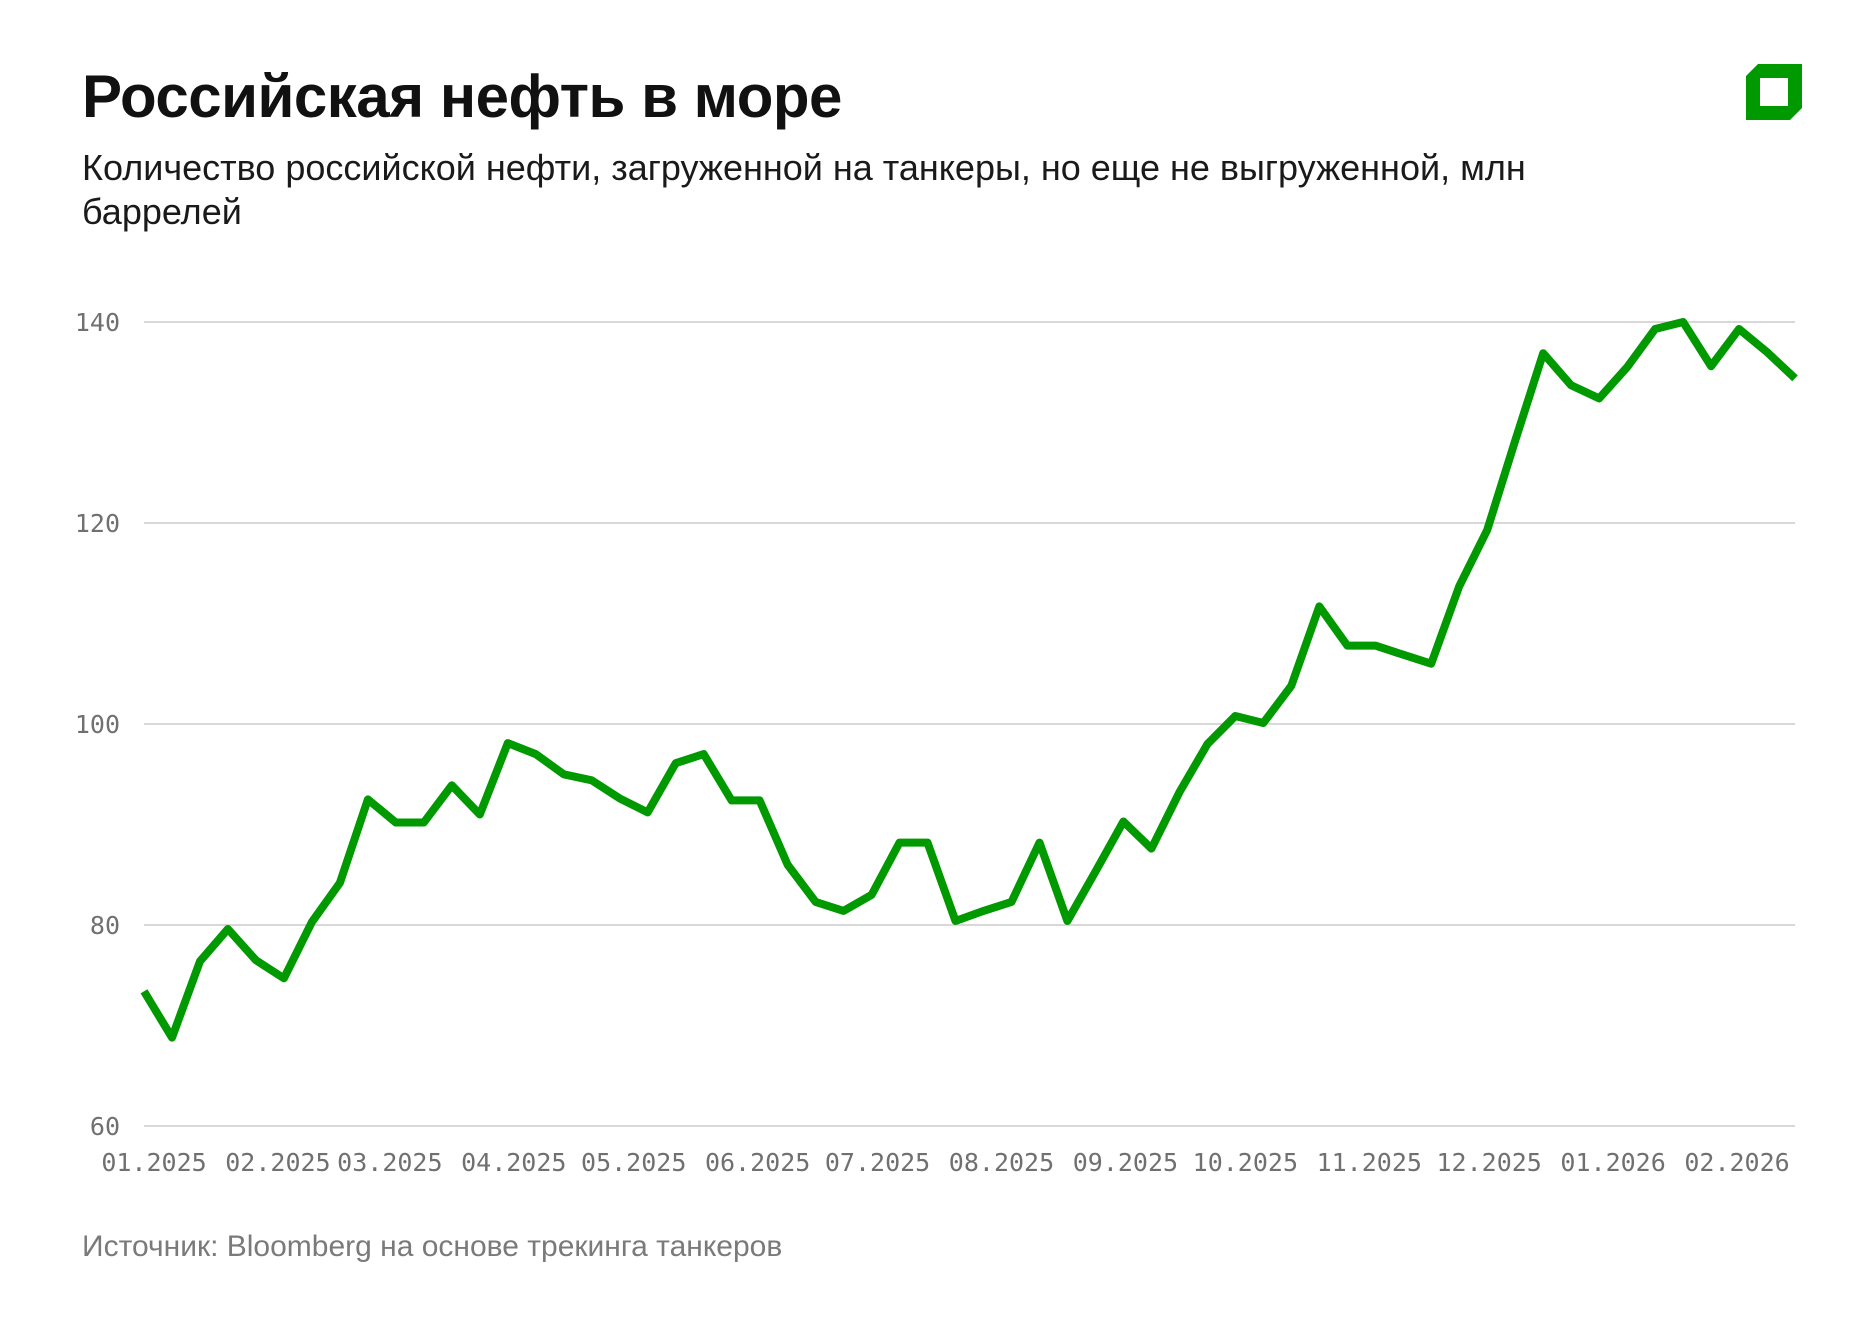 This screenshot has width=1872, height=1324. I want to click on x-tick-label: 10.2025, so click(1245, 1162).